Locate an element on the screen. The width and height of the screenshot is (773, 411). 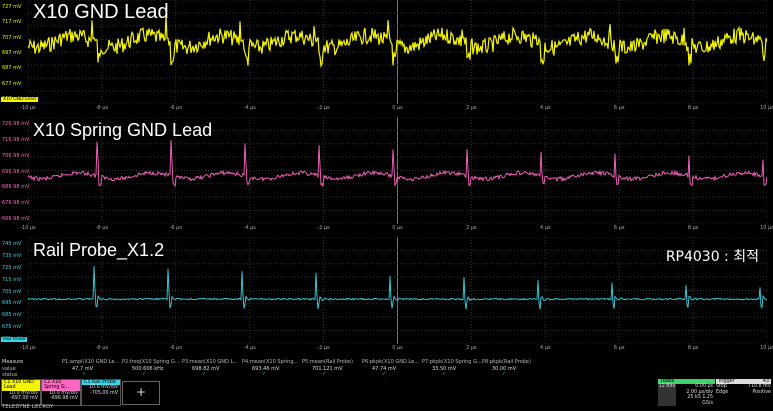
measure-value: 693.46 mV is located at coordinates (266, 369).